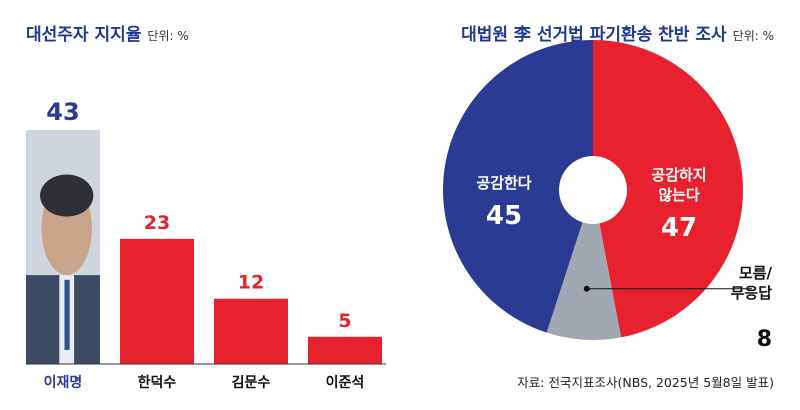  What do you see at coordinates (67, 195) in the screenshot?
I see `photo-hair` at bounding box center [67, 195].